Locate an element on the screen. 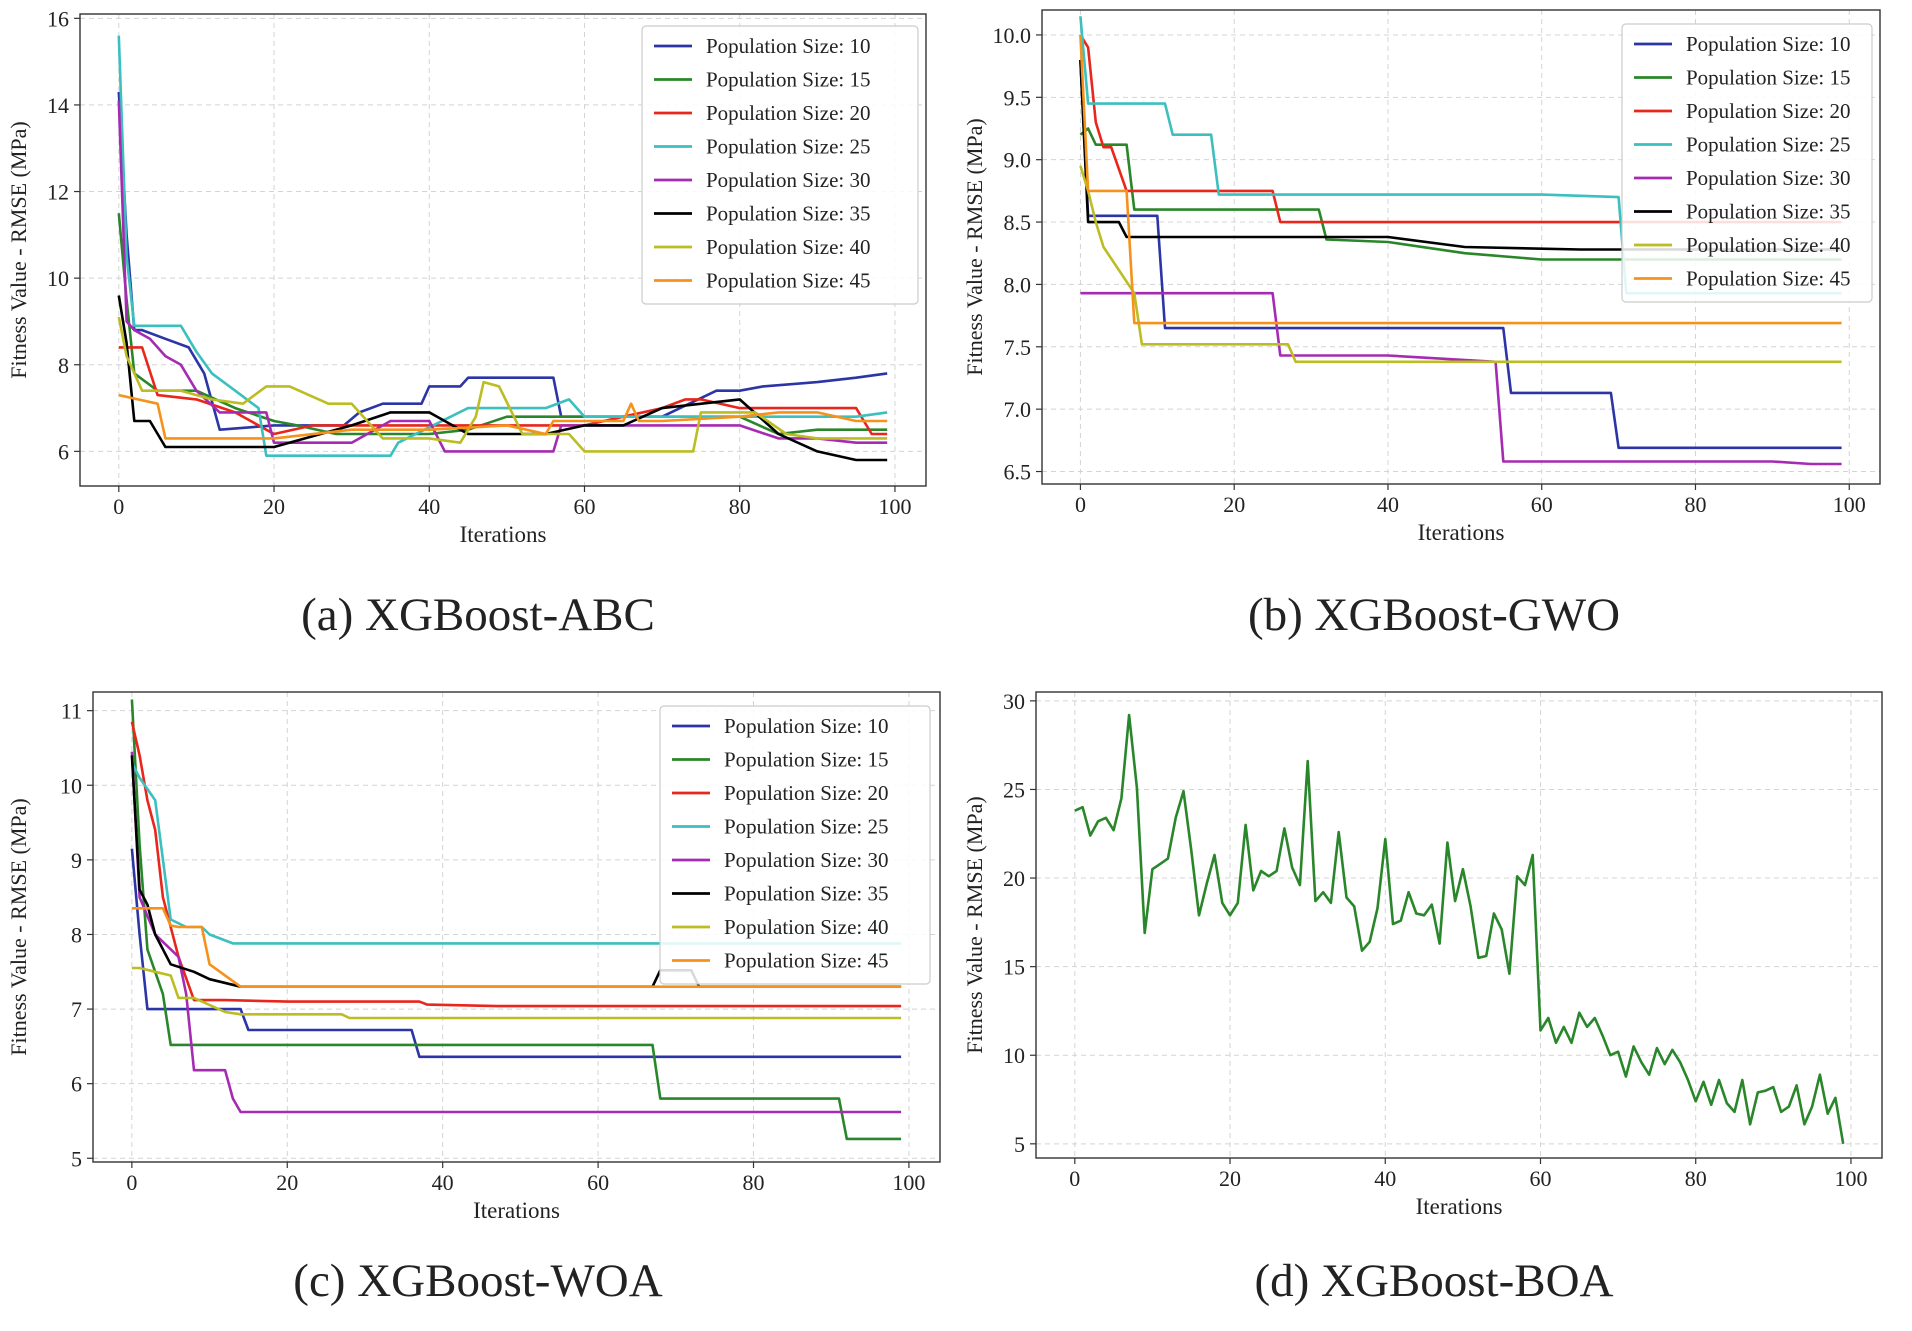 The height and width of the screenshot is (1331, 1912). y-tick-label: 7.0 is located at coordinates (1018, 409).